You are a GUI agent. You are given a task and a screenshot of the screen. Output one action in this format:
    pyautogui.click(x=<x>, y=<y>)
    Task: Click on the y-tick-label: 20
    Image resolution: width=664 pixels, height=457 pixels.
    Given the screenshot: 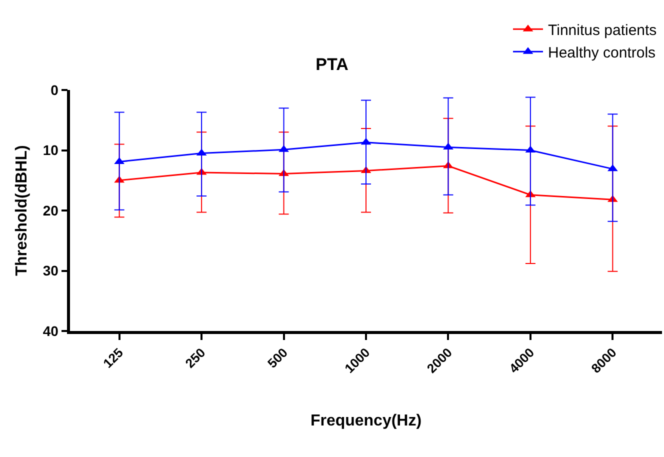 What is the action you would take?
    pyautogui.click(x=50, y=210)
    